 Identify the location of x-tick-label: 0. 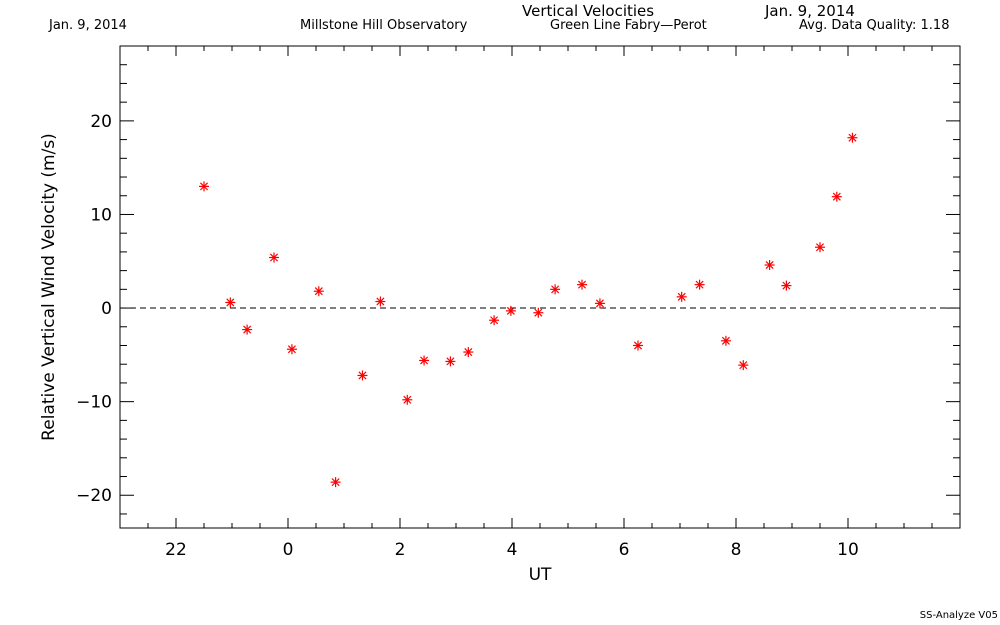
(288, 550).